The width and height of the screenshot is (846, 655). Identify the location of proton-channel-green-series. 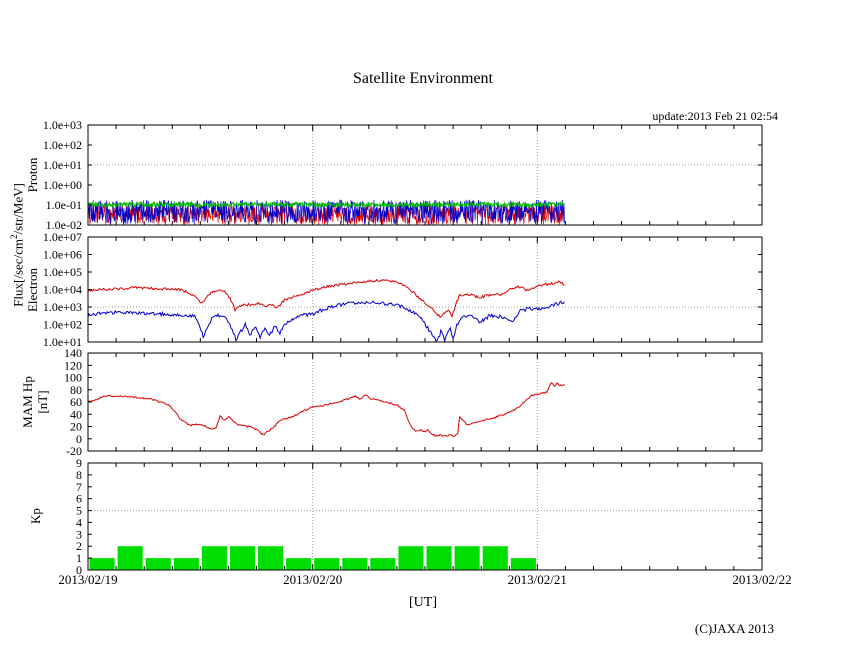
(326, 205).